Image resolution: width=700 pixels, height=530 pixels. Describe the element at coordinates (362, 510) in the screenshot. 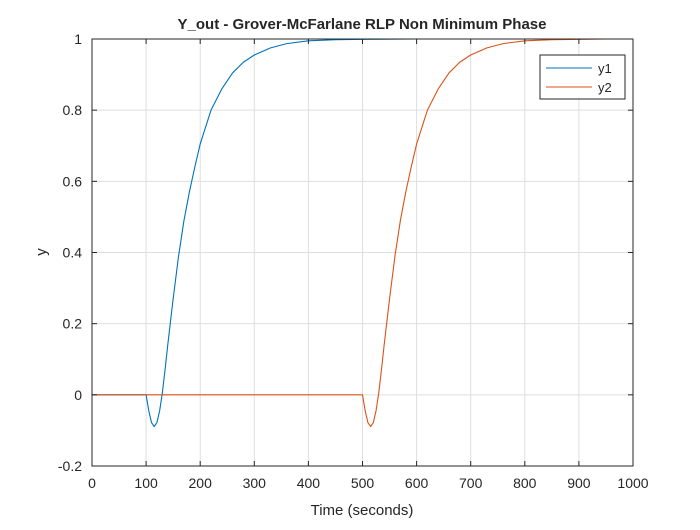

I see `x-axis-title: Time (seconds)` at that location.